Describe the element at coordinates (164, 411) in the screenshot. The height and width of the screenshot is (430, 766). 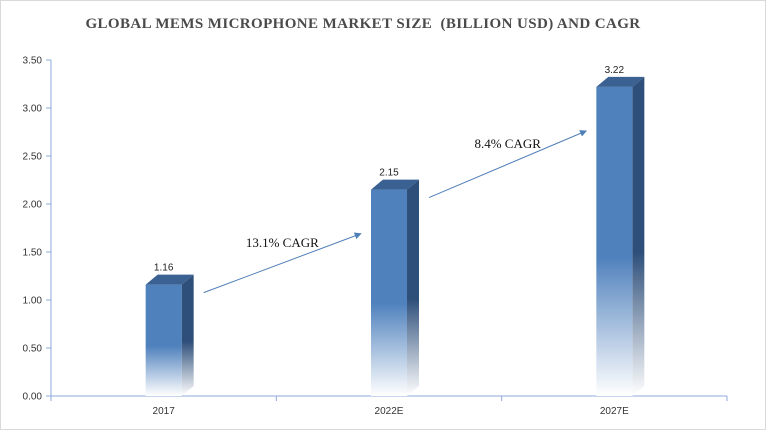
I see `x-tick-label: 2017` at that location.